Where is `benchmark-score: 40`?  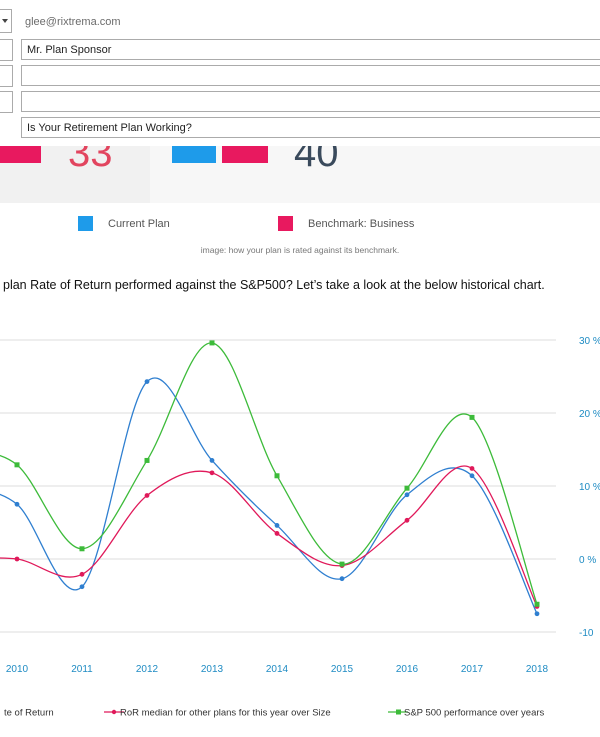 benchmark-score: 40 is located at coordinates (316, 160).